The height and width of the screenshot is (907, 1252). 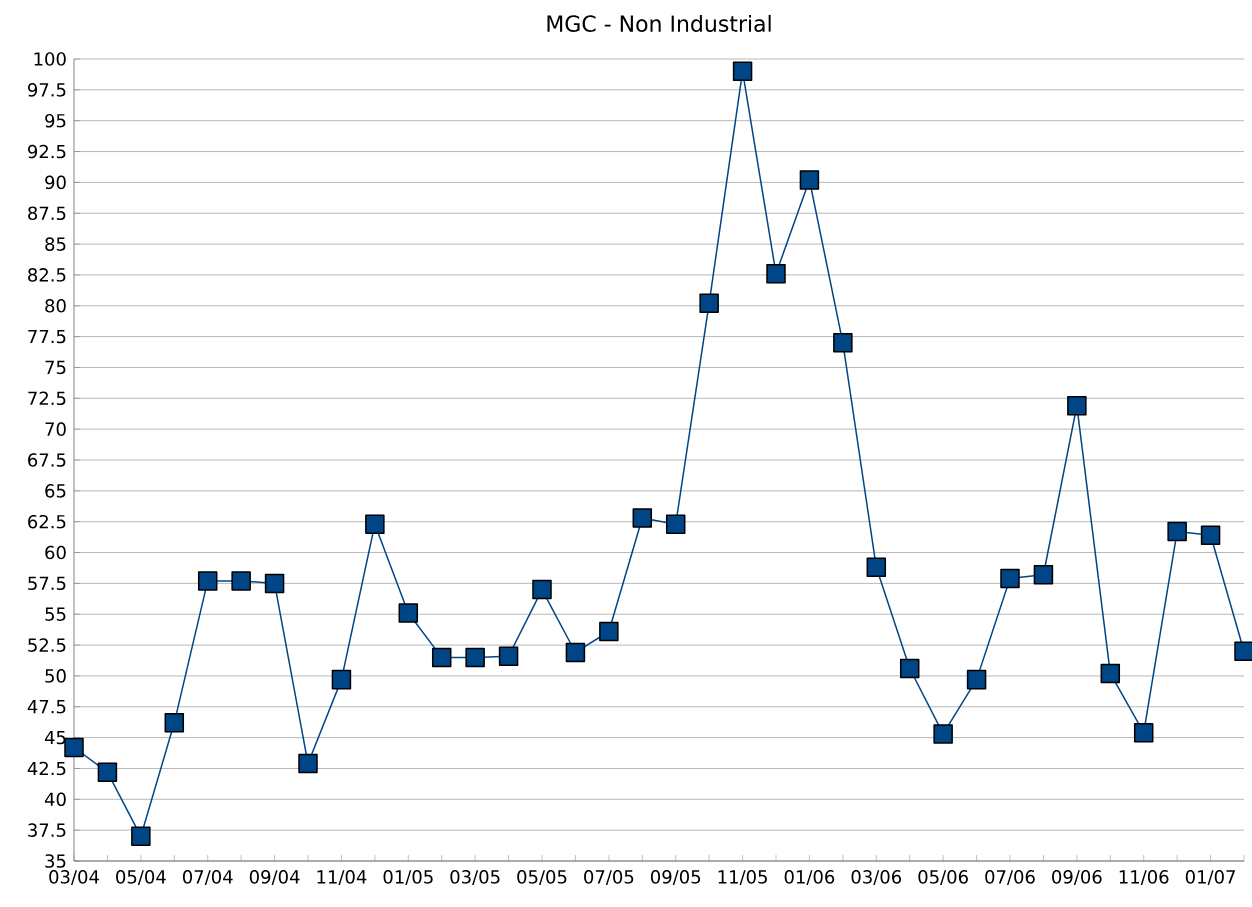 What do you see at coordinates (475, 878) in the screenshot?
I see `x-tick-label: 03/05` at bounding box center [475, 878].